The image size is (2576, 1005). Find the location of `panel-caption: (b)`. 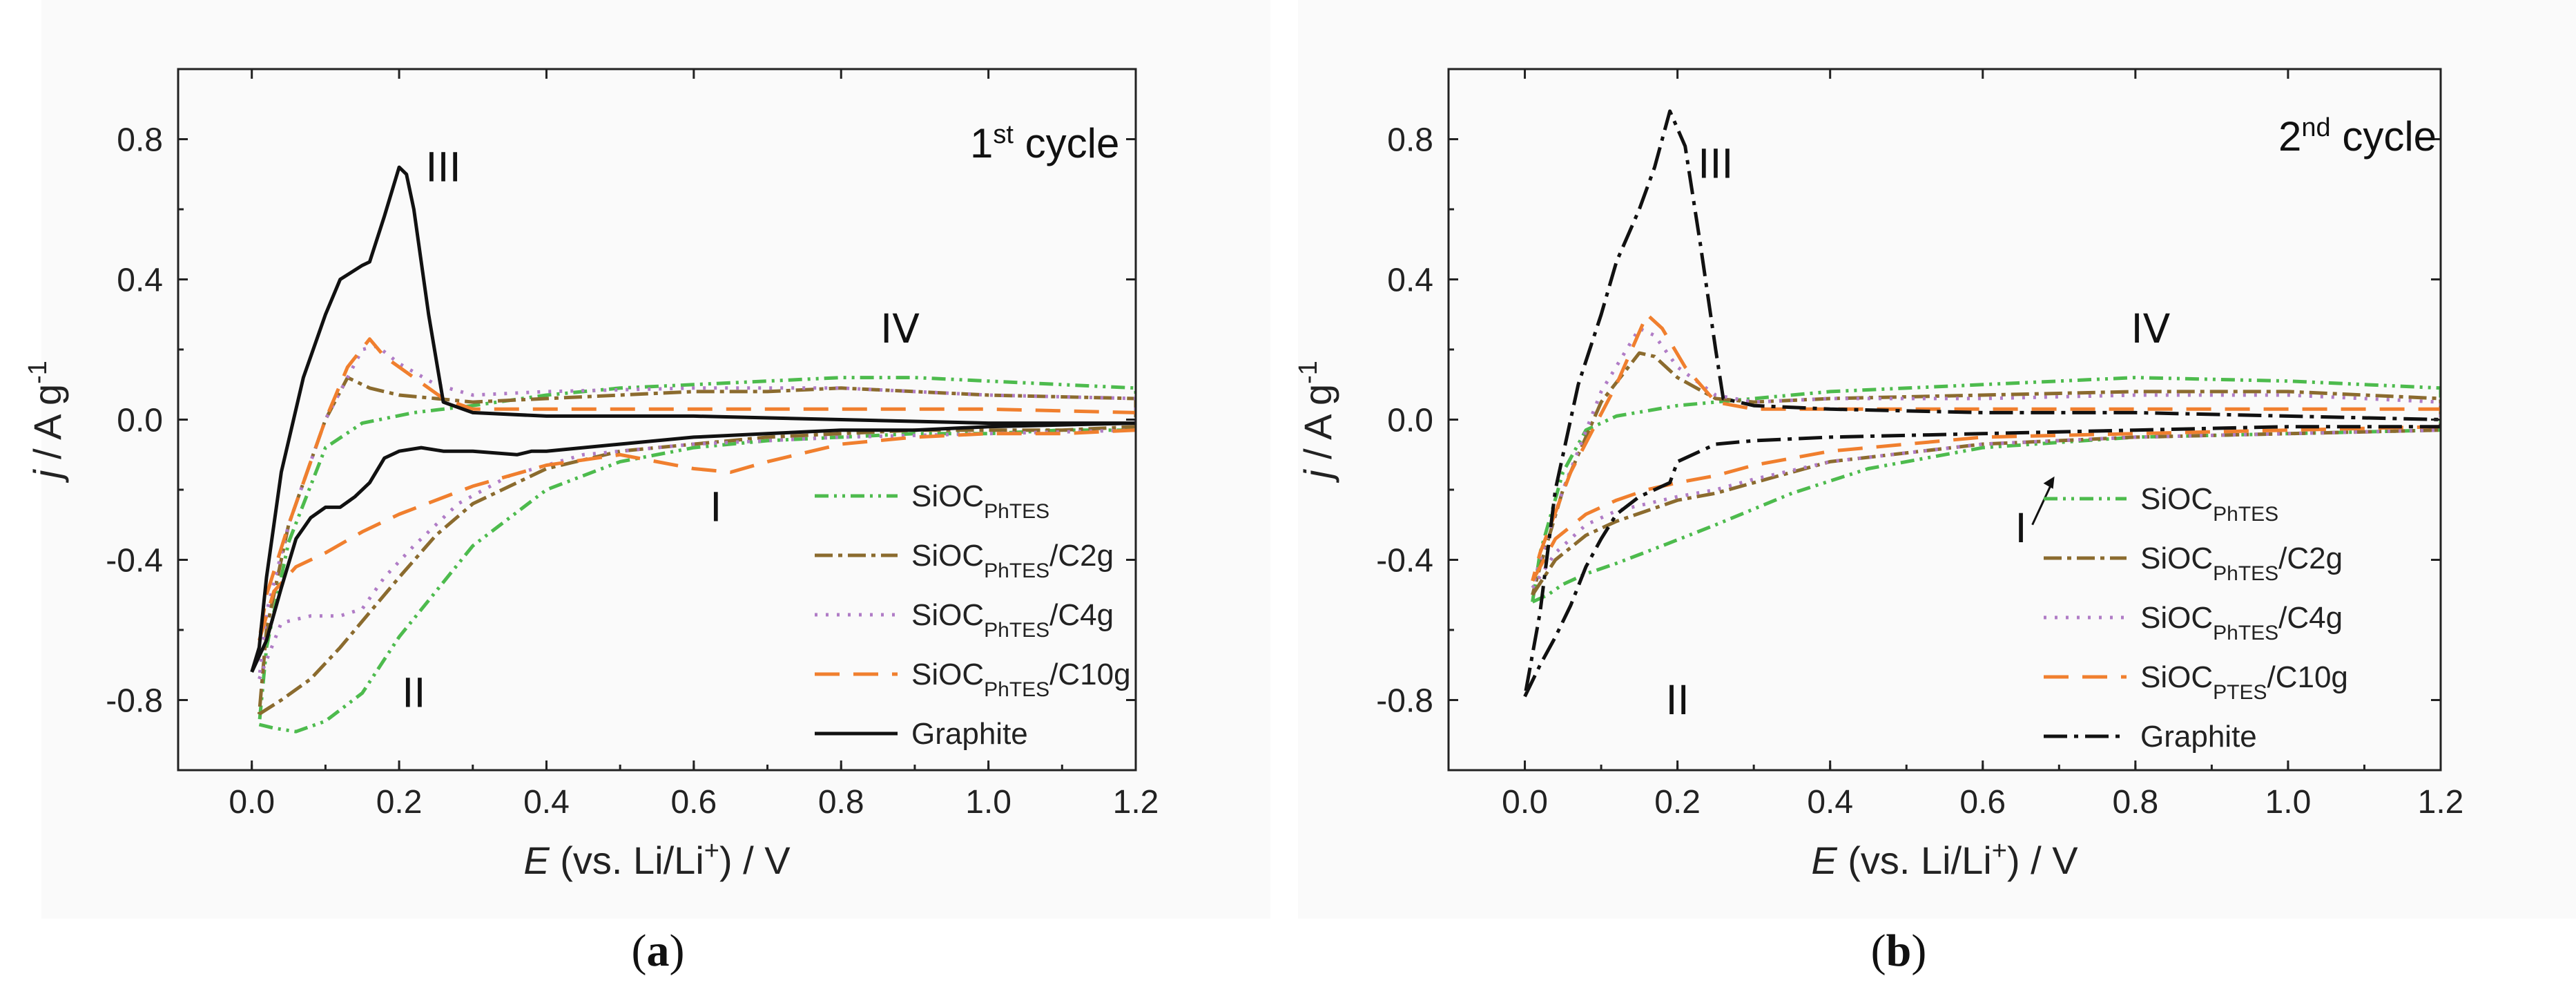

panel-caption: (b) is located at coordinates (1899, 951).